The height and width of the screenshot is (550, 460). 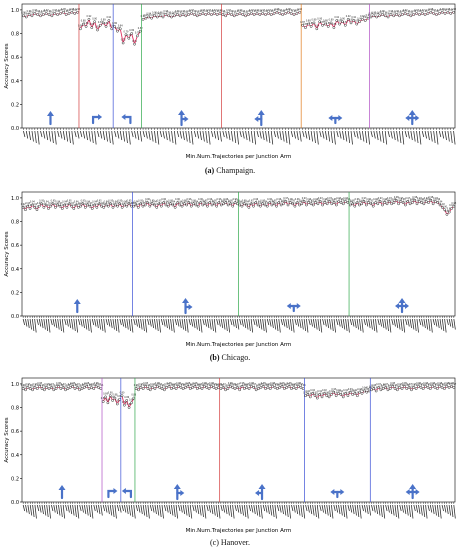 I want to click on data-label: 0.86, so click(x=86, y=23).